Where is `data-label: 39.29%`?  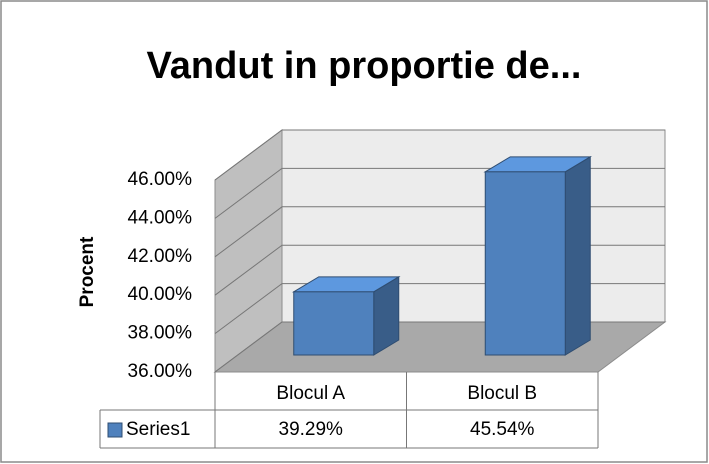
data-label: 39.29% is located at coordinates (311, 429).